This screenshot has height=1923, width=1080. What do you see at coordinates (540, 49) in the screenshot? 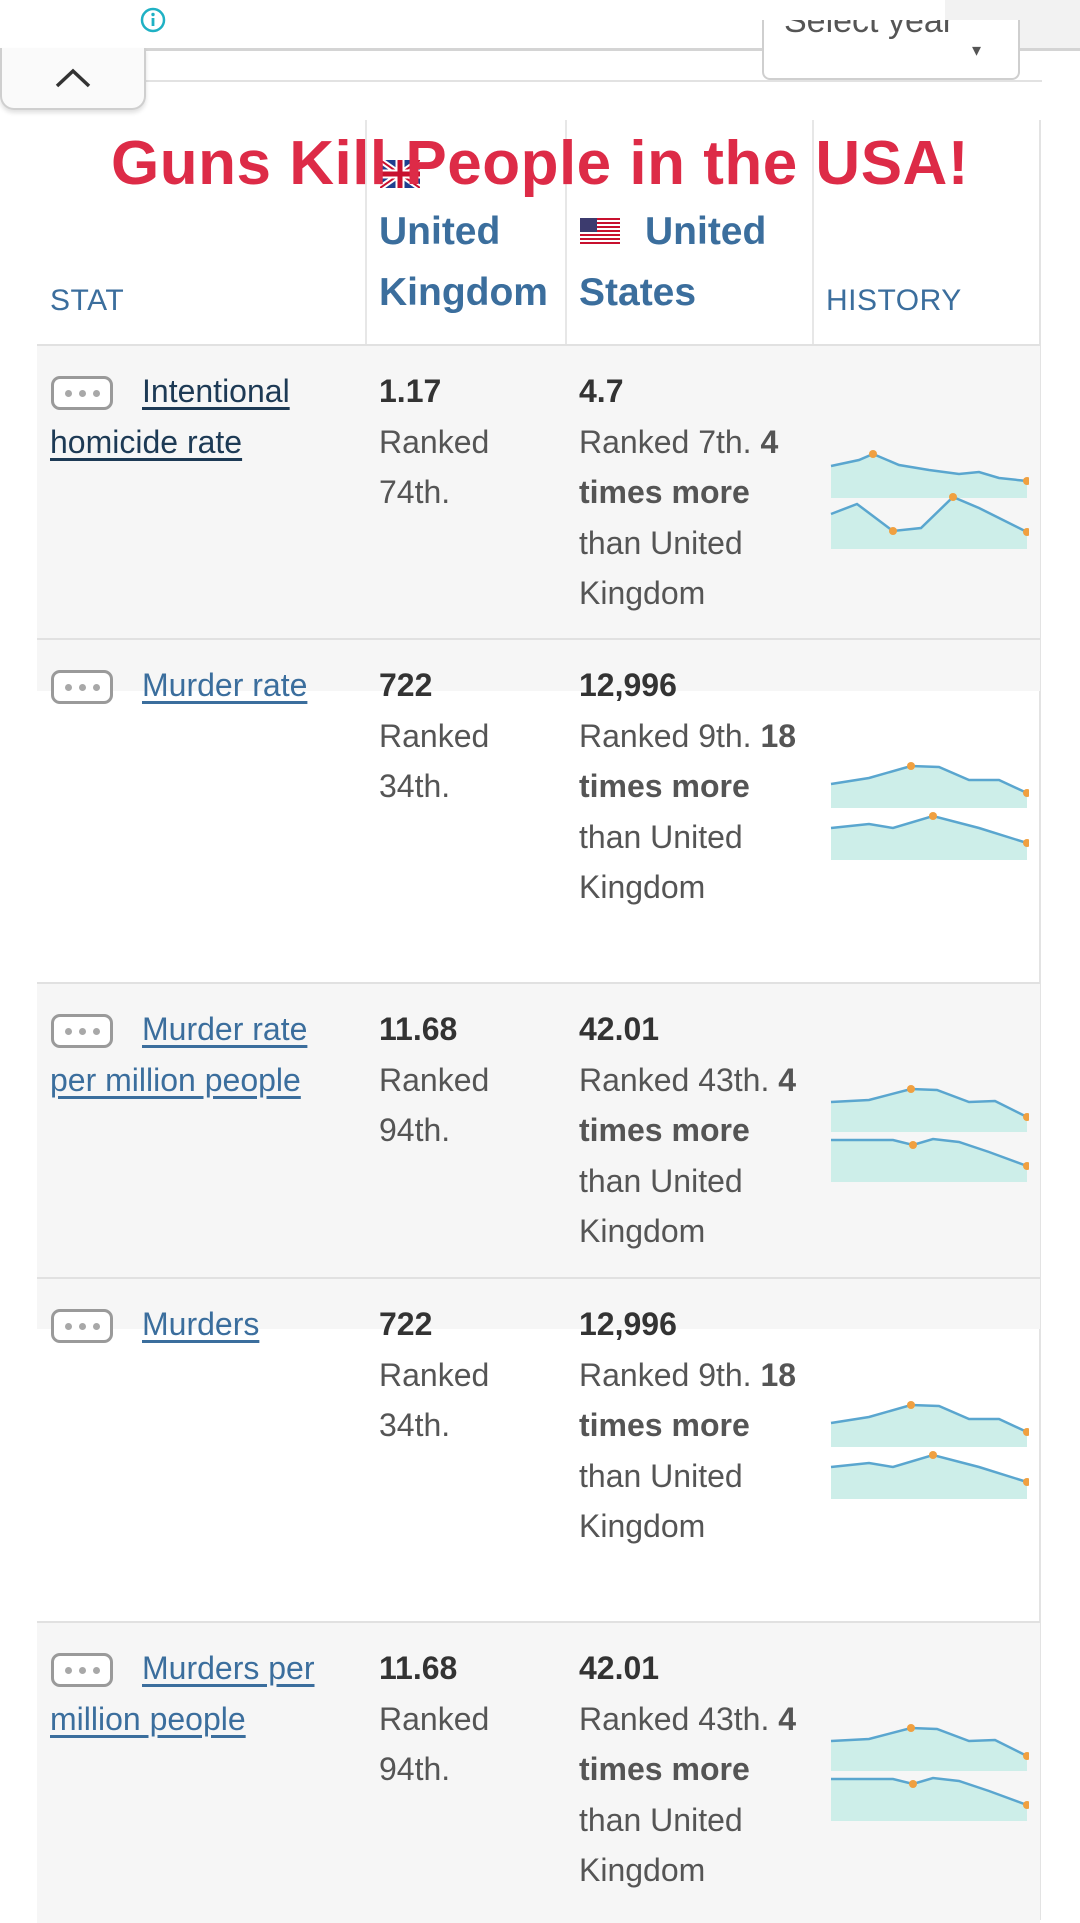
I see `top-divider` at bounding box center [540, 49].